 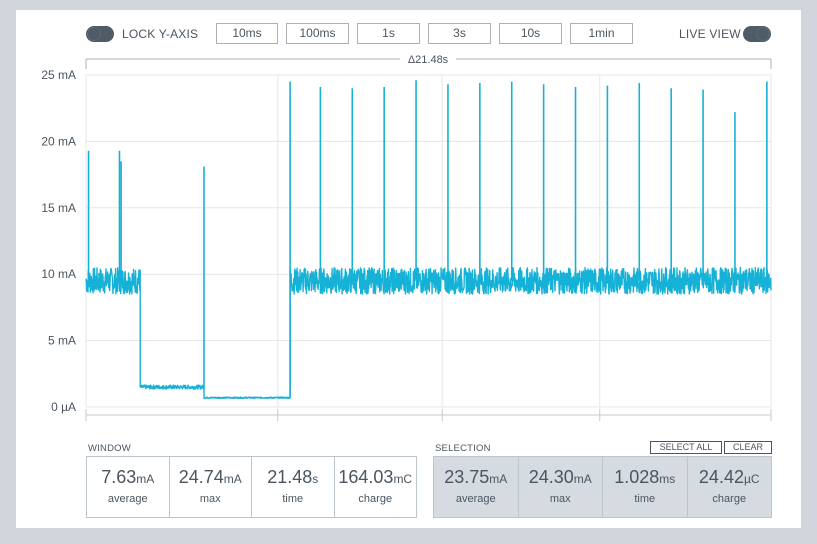 What do you see at coordinates (403, 479) in the screenshot?
I see `stat-unit: mC` at bounding box center [403, 479].